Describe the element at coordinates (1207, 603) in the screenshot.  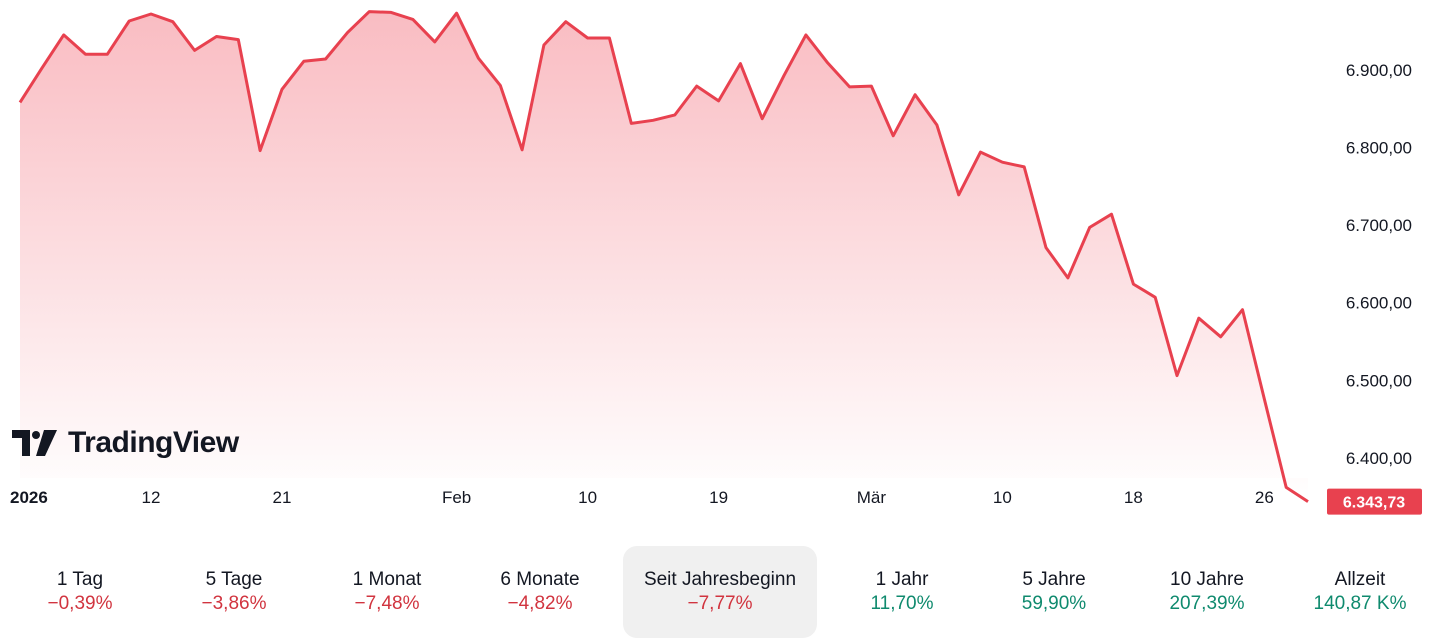
I see `period-change: 207,39%` at that location.